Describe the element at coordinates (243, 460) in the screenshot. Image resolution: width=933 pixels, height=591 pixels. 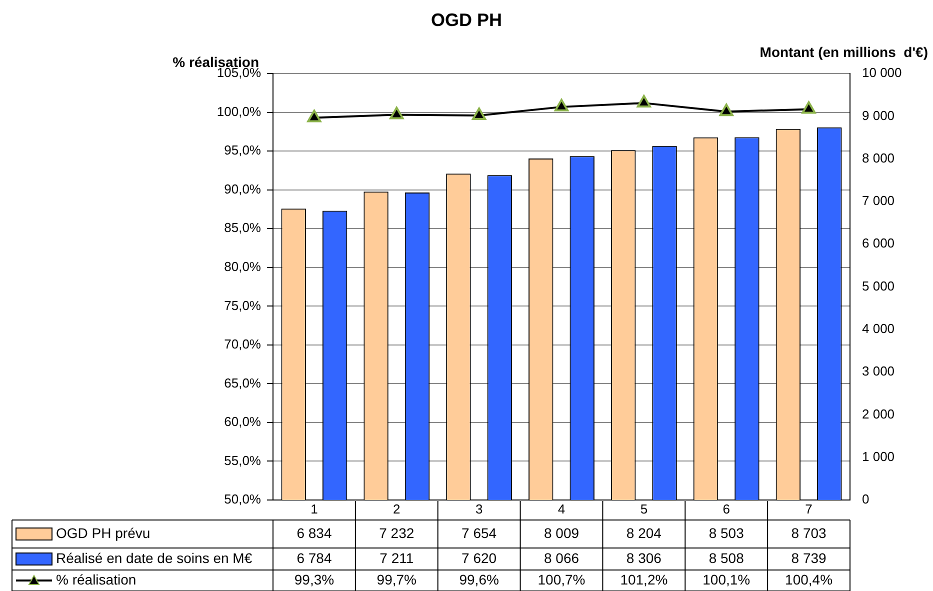
I see `y-tick-label: 55,0%` at that location.